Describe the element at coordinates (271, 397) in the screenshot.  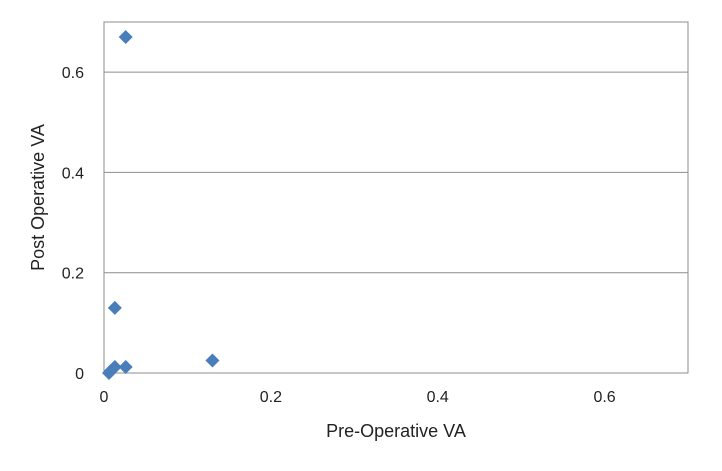
I see `x-tick-label: 0.2` at that location.